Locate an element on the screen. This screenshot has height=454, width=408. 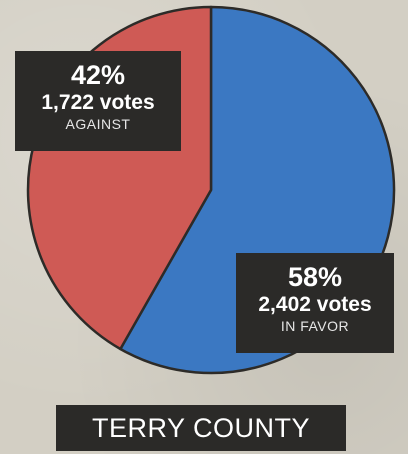
chart-title: TERRY COUNTY is located at coordinates (201, 428).